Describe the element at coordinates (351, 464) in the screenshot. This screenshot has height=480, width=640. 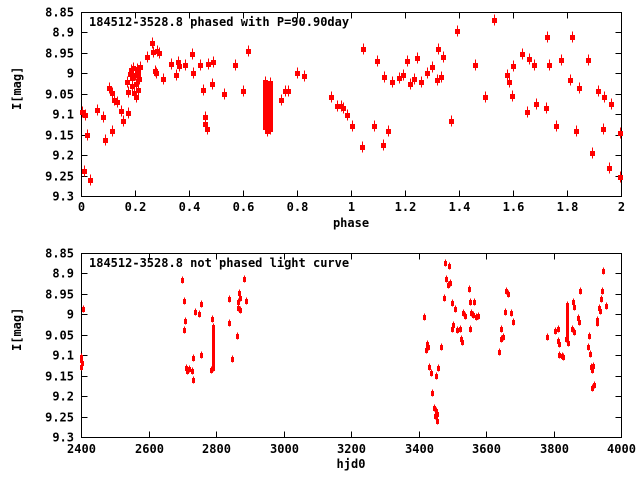
I see `hjd0-axis-label: hjd0` at that location.